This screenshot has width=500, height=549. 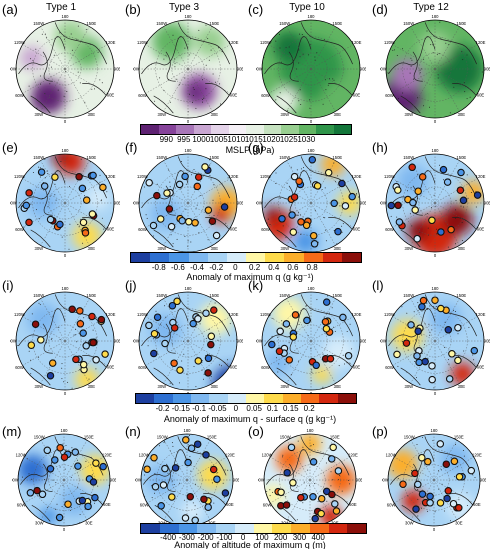 What do you see at coordinates (12, 431) in the screenshot?
I see `panel-label: (m)` at bounding box center [12, 431].